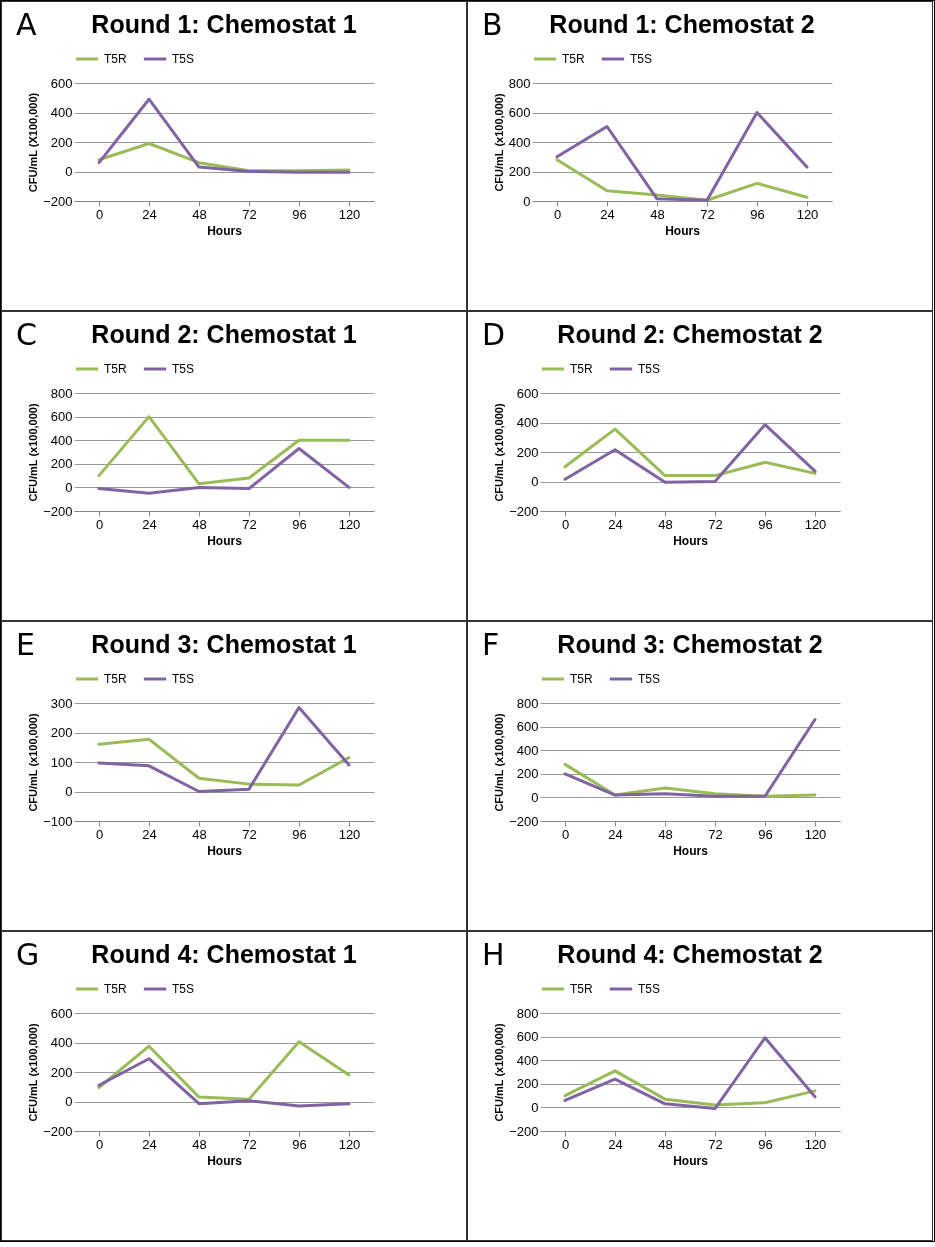  I want to click on chart-title: Round 2: Chemostat 2, so click(690, 334).